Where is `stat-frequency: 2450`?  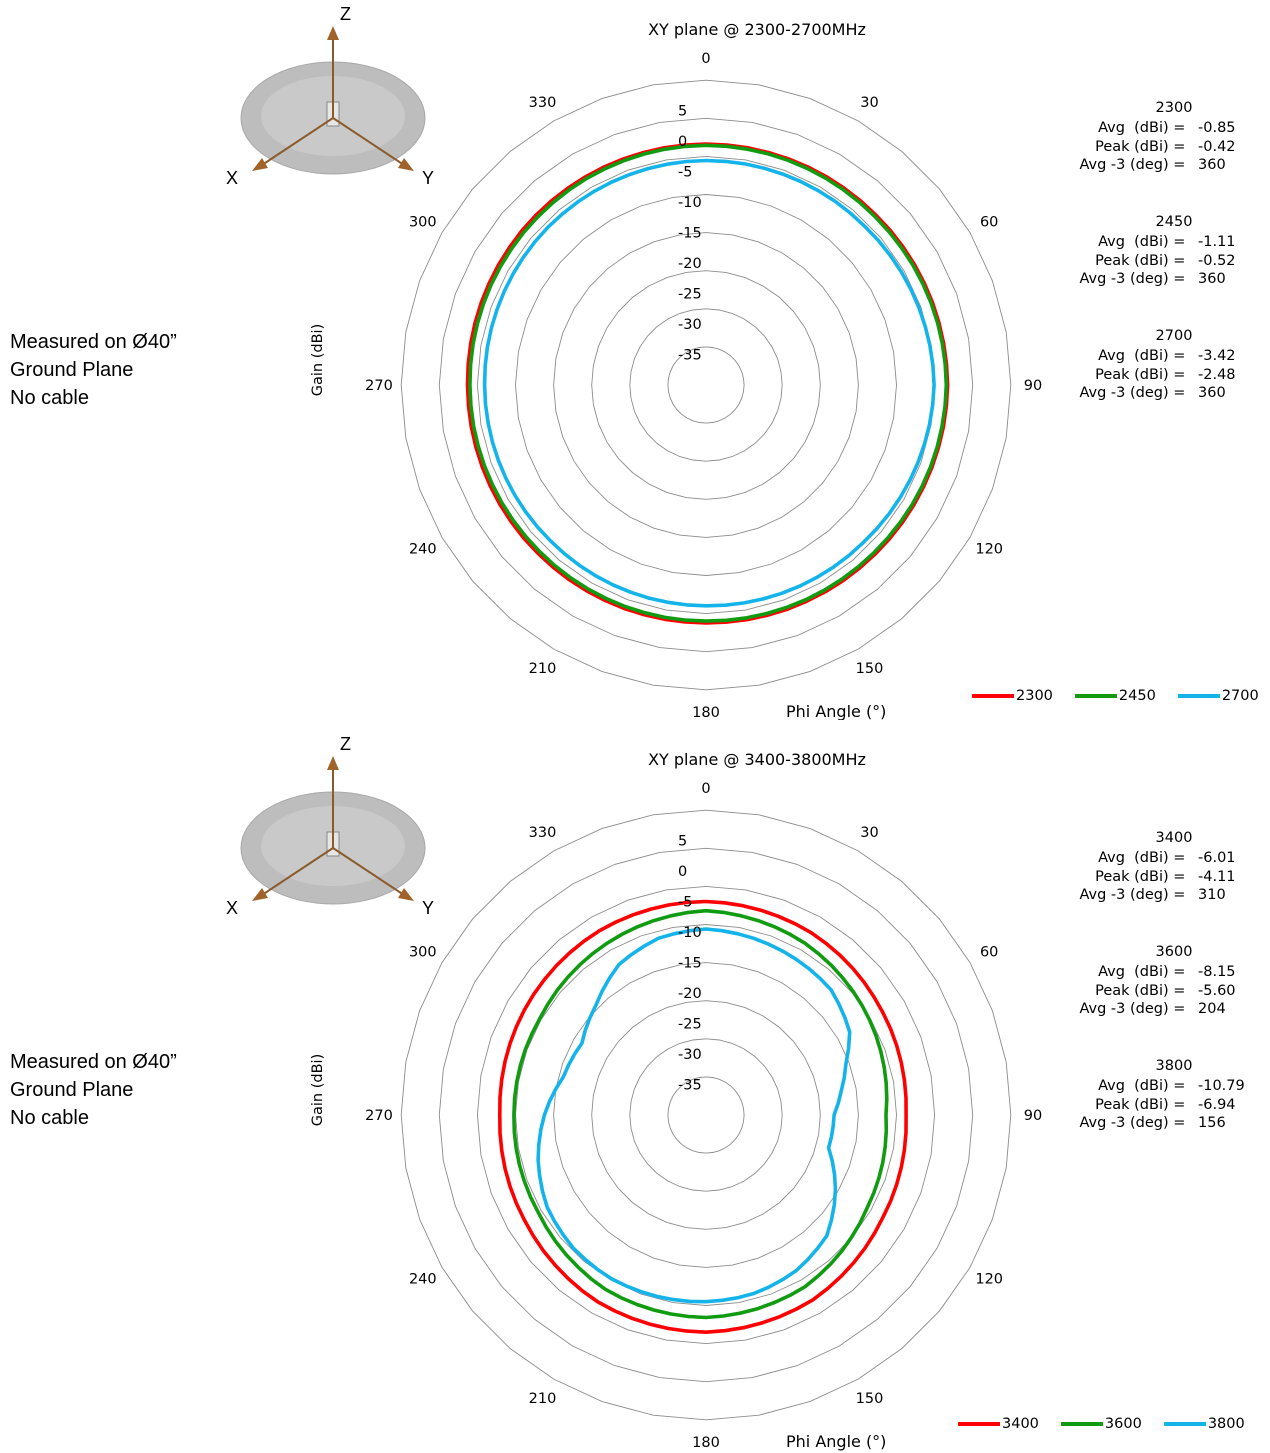 stat-frequency: 2450 is located at coordinates (1174, 222).